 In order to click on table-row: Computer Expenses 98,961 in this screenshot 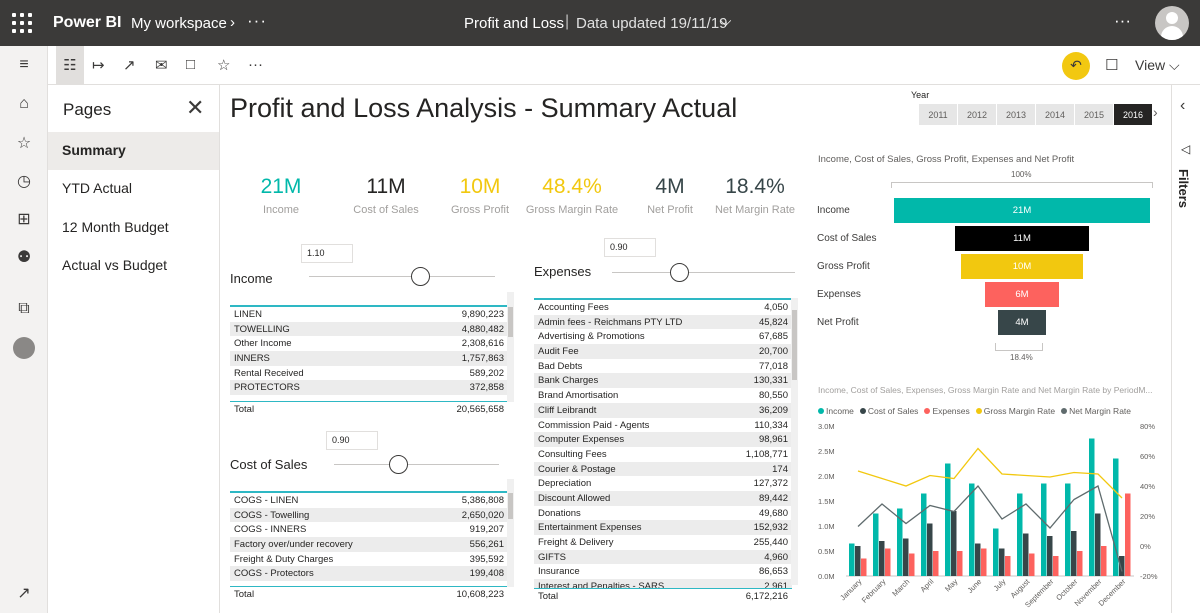, I will do `click(663, 439)`.